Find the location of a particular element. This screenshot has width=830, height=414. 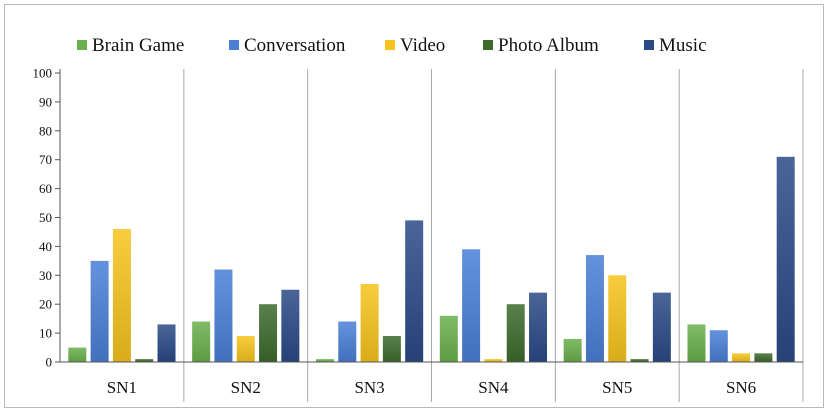

y-tick-label: 50 is located at coordinates (45, 217).